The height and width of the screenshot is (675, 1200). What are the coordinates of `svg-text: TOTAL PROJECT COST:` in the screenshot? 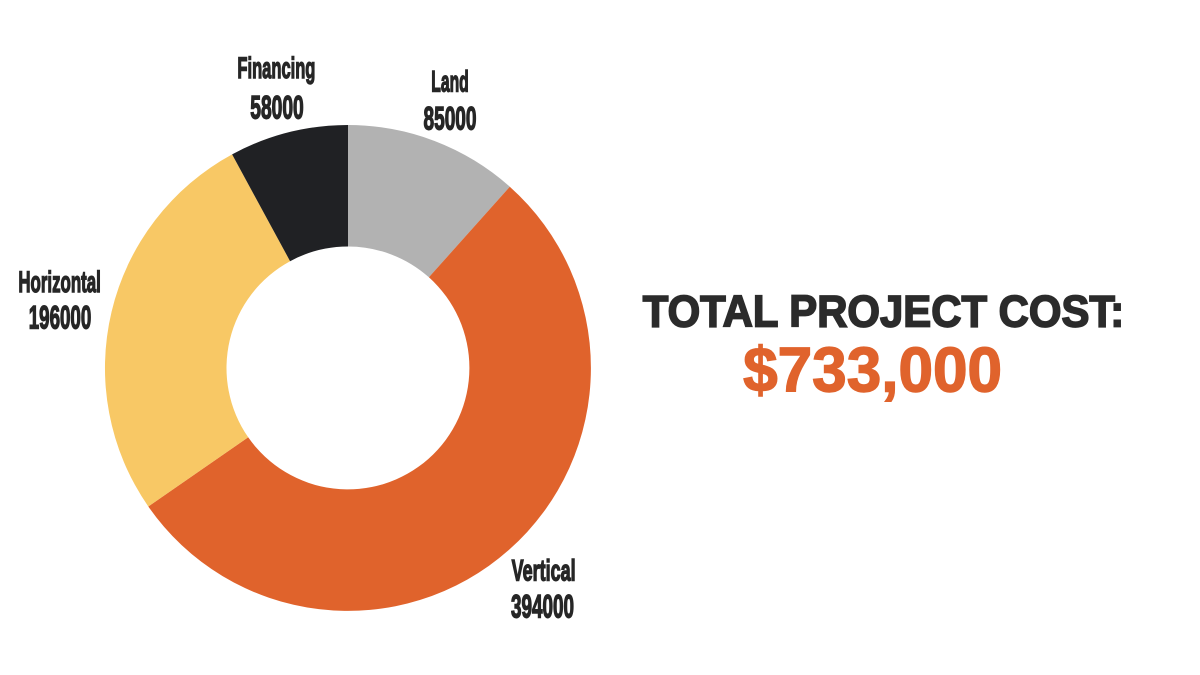 It's located at (884, 310).